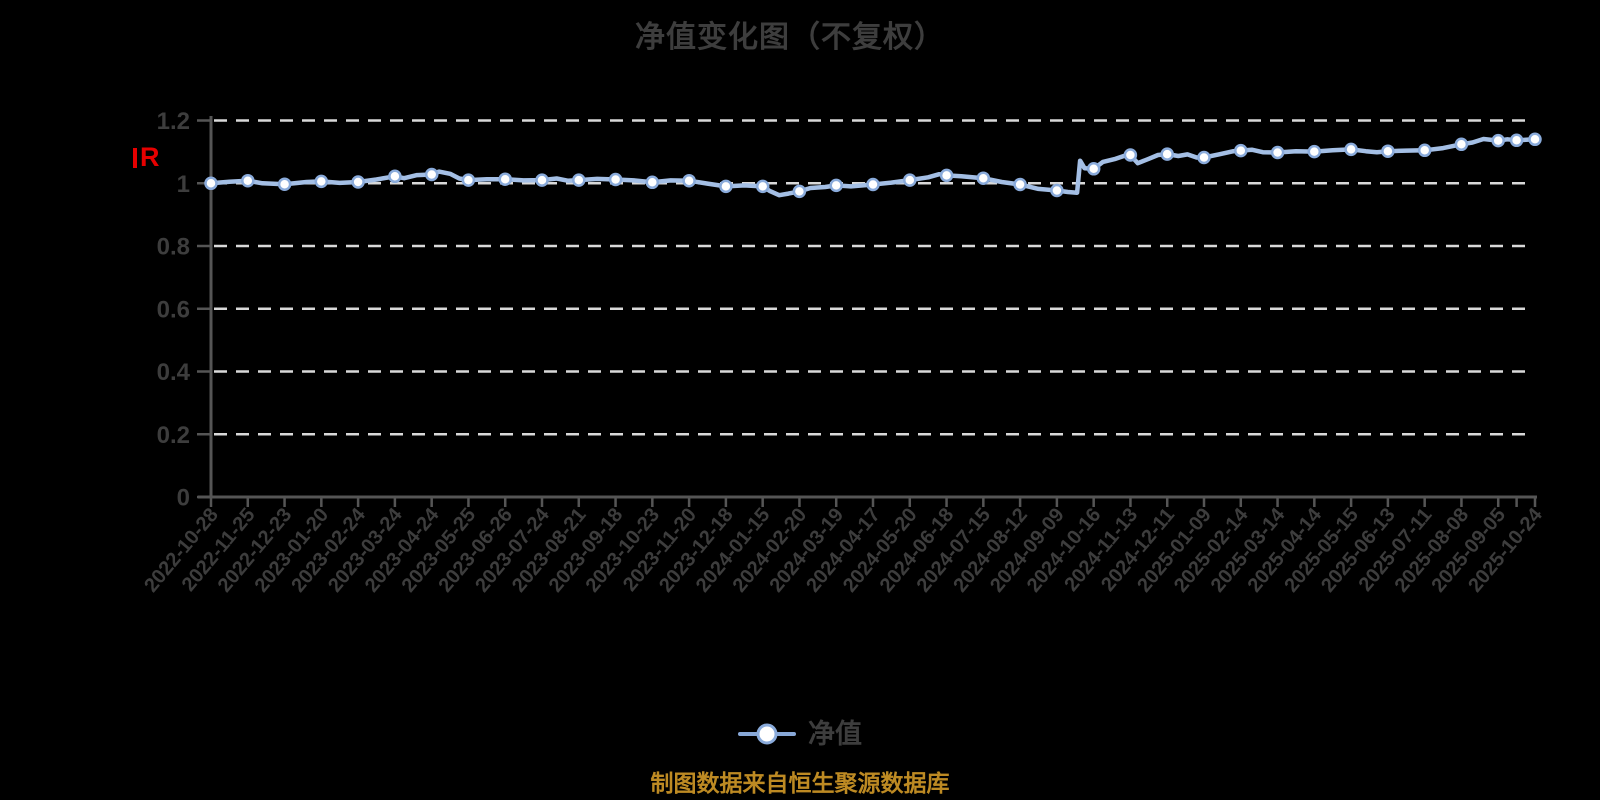  I want to click on chart-title: 净值变化图（不复权）, so click(790, 37).